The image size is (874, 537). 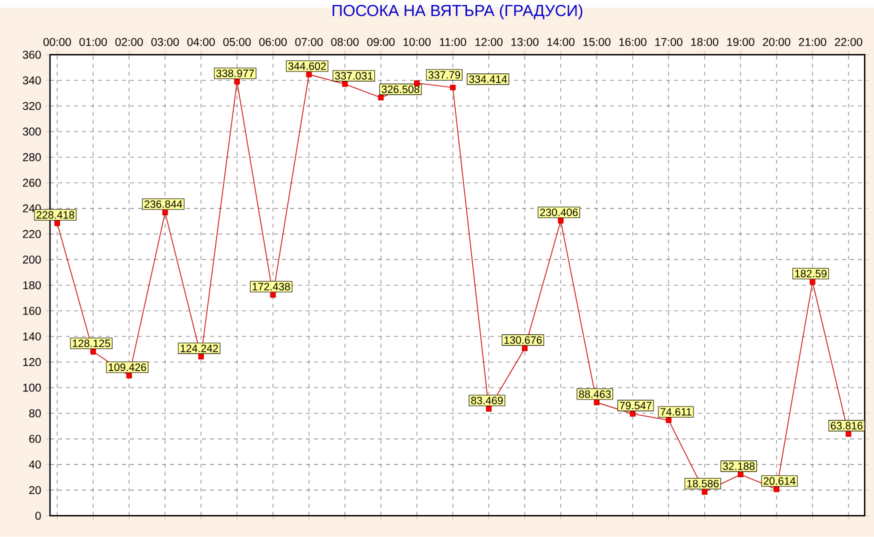 I want to click on x-tick-label: 02:00, so click(x=129, y=42).